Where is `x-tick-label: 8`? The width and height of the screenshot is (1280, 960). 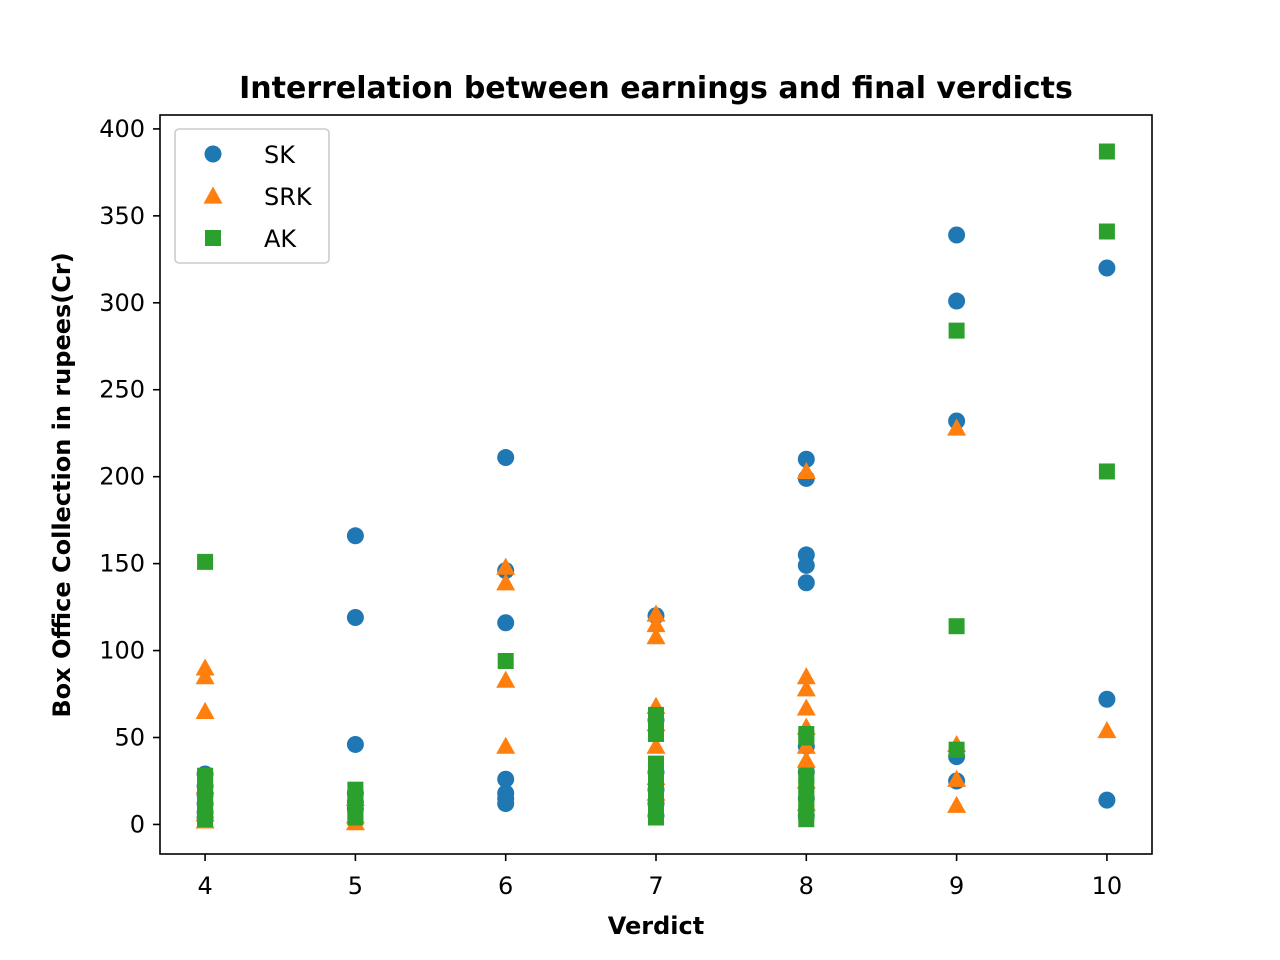
x-tick-label: 8 is located at coordinates (806, 886).